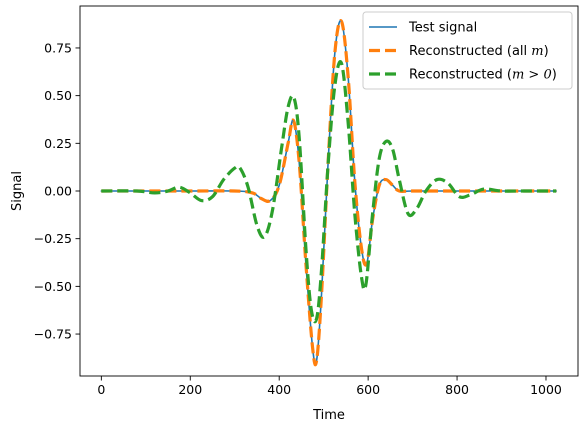 The image size is (587, 432). I want to click on legend-label-test-signal: Test signal, so click(442, 28).